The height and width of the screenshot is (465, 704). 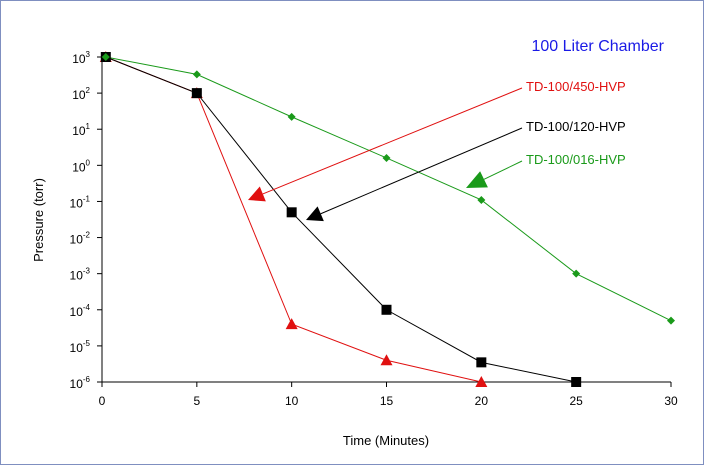 I want to click on y-tick-label: 10⁻², so click(x=80, y=239).